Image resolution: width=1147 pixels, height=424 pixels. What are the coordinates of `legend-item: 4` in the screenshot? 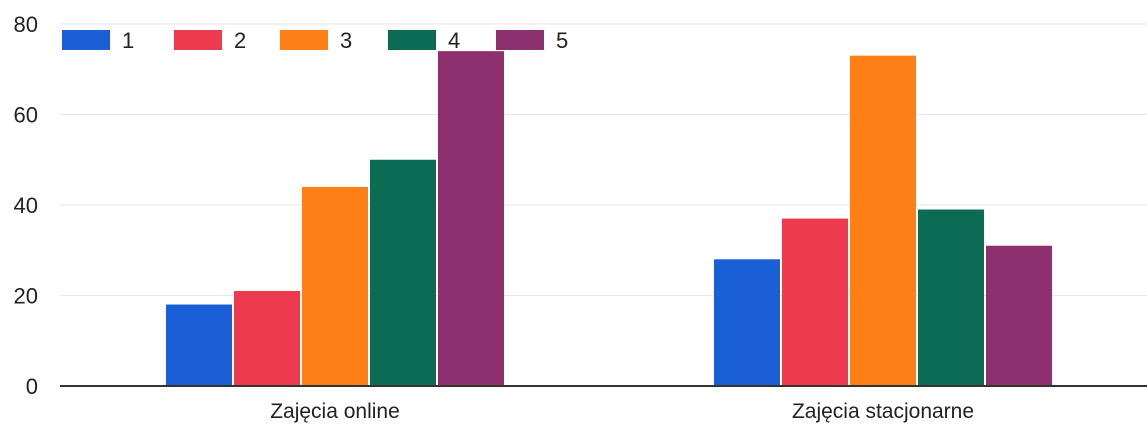 It's located at (424, 40).